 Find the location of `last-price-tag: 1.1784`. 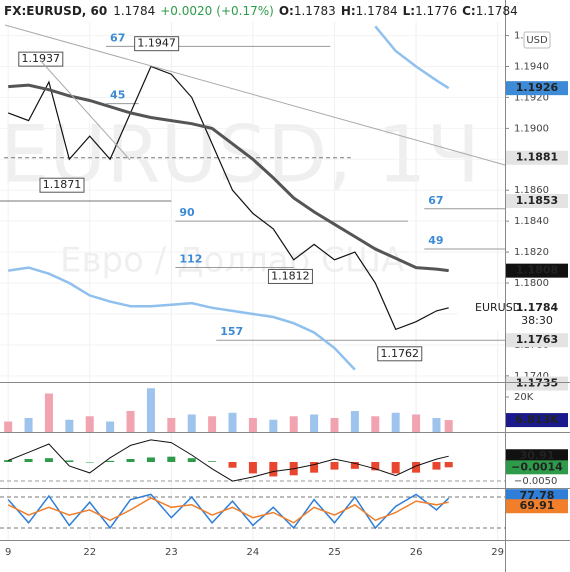

last-price-tag: 1.1784 is located at coordinates (537, 307).